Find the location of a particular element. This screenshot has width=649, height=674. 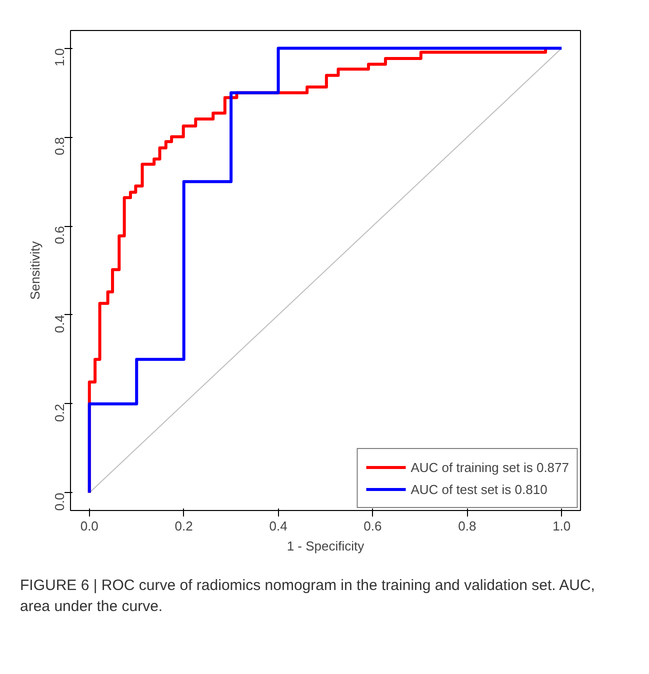

y-tick-label: 0.6 is located at coordinates (59, 235).